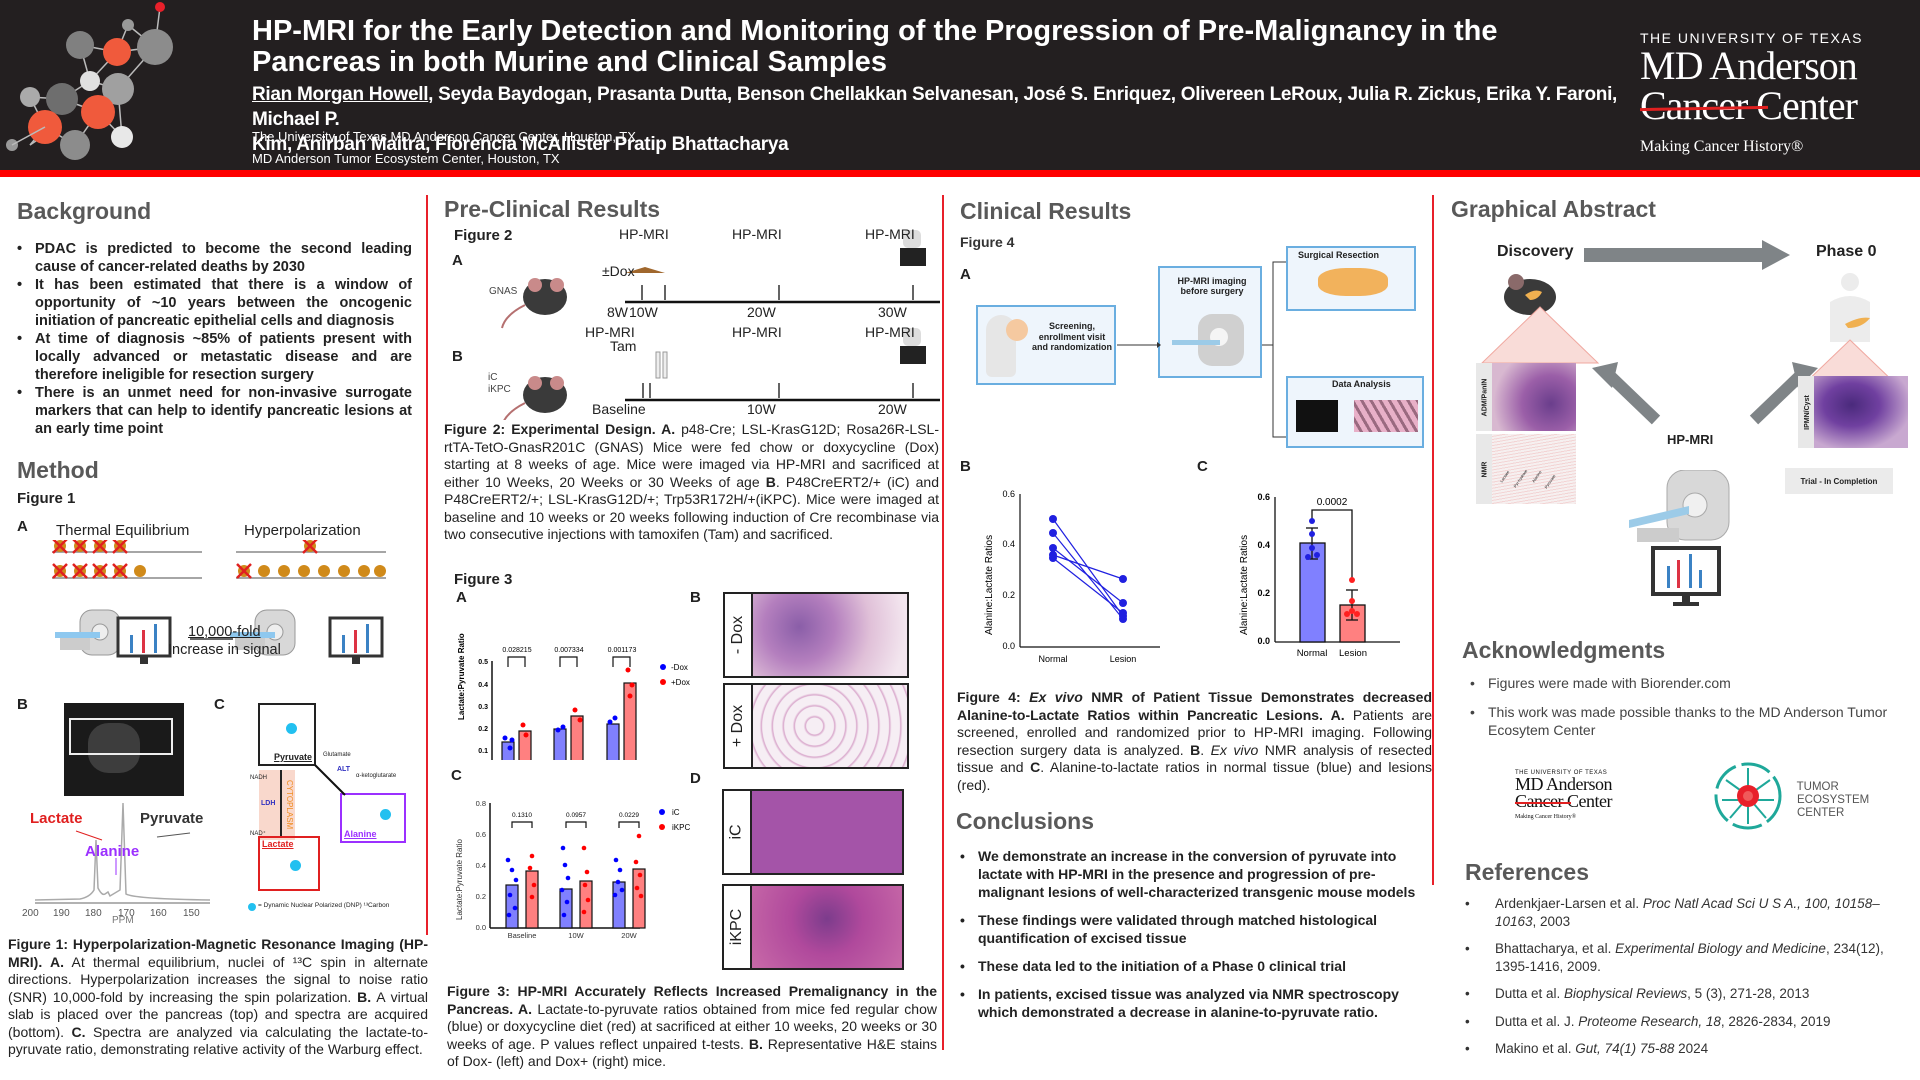  Describe the element at coordinates (816, 635) in the screenshot. I see `histology-minus-dox: - Dox` at that location.